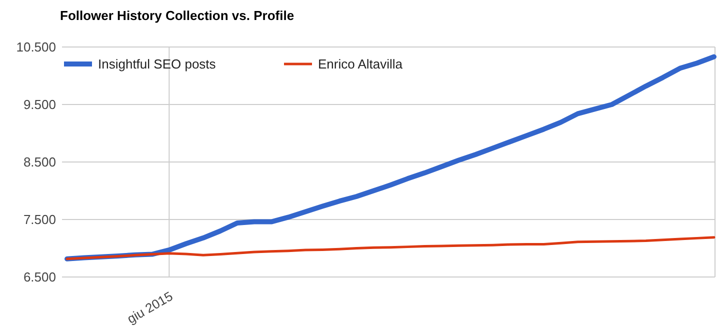 This screenshot has width=720, height=332. Describe the element at coordinates (39, 104) in the screenshot. I see `y-tick-label: 9.500` at that location.